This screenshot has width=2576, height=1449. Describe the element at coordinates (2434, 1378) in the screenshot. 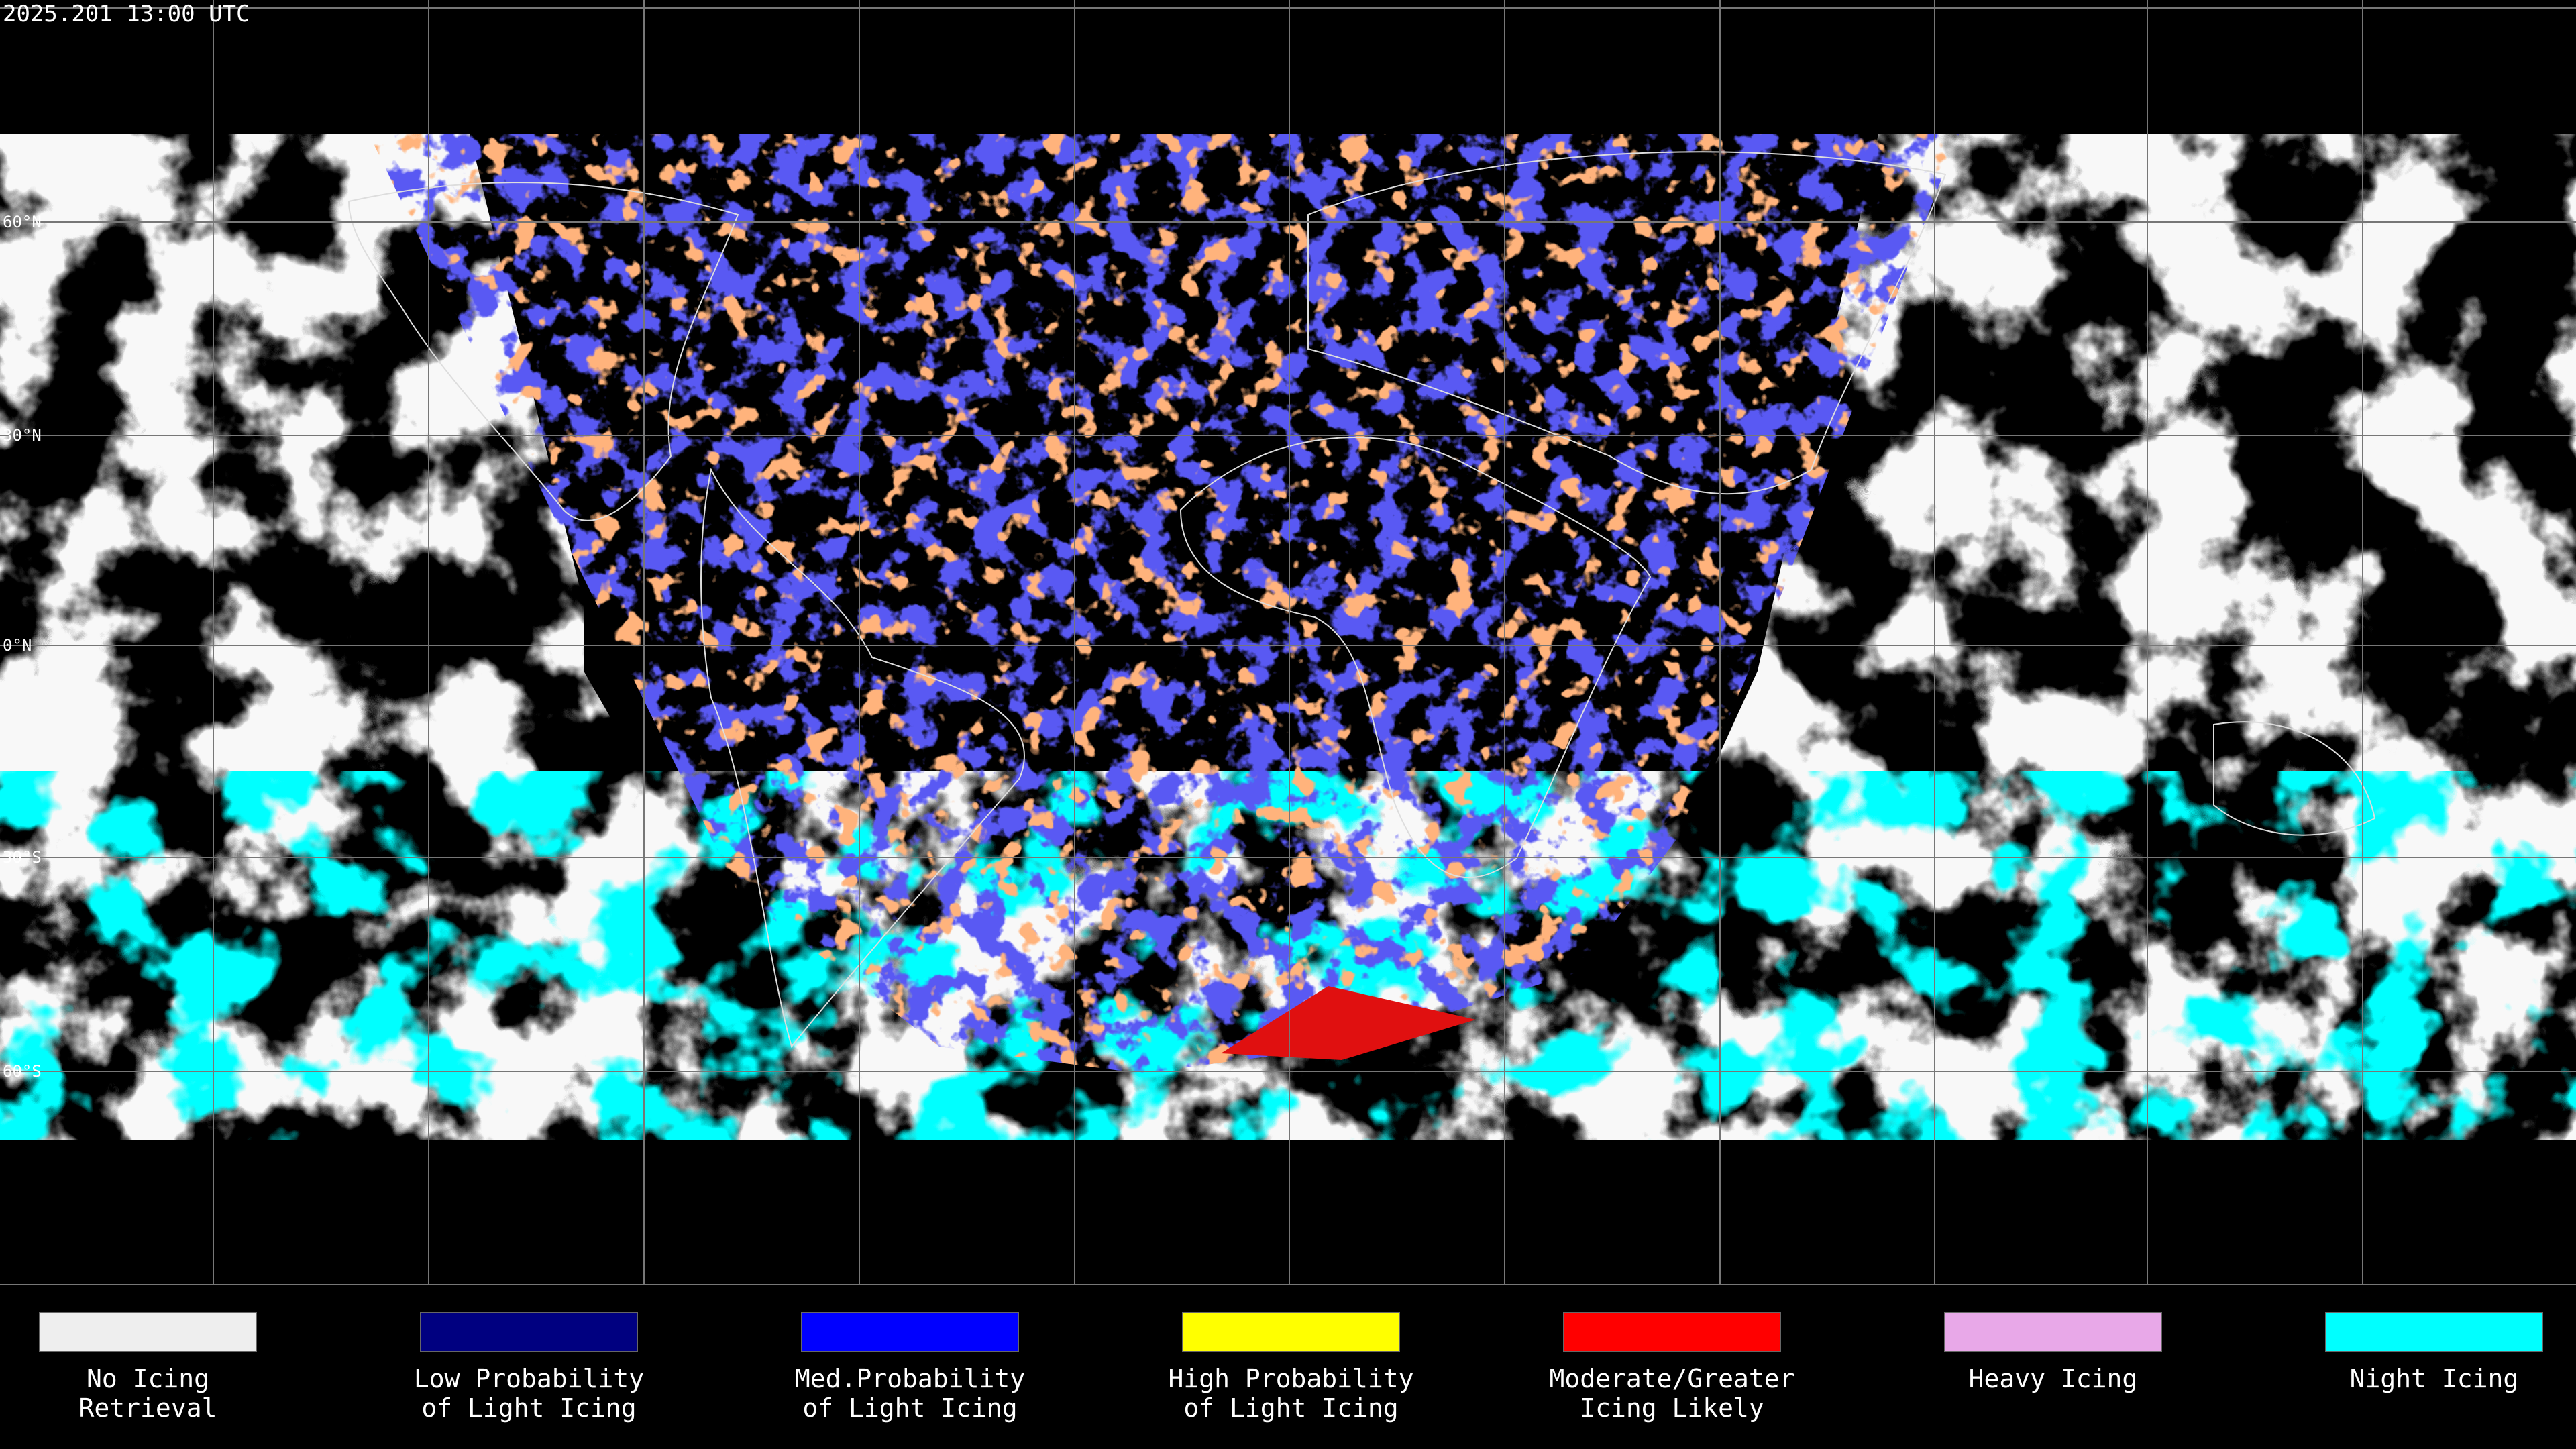

I see `legend-label: Night Icing` at that location.